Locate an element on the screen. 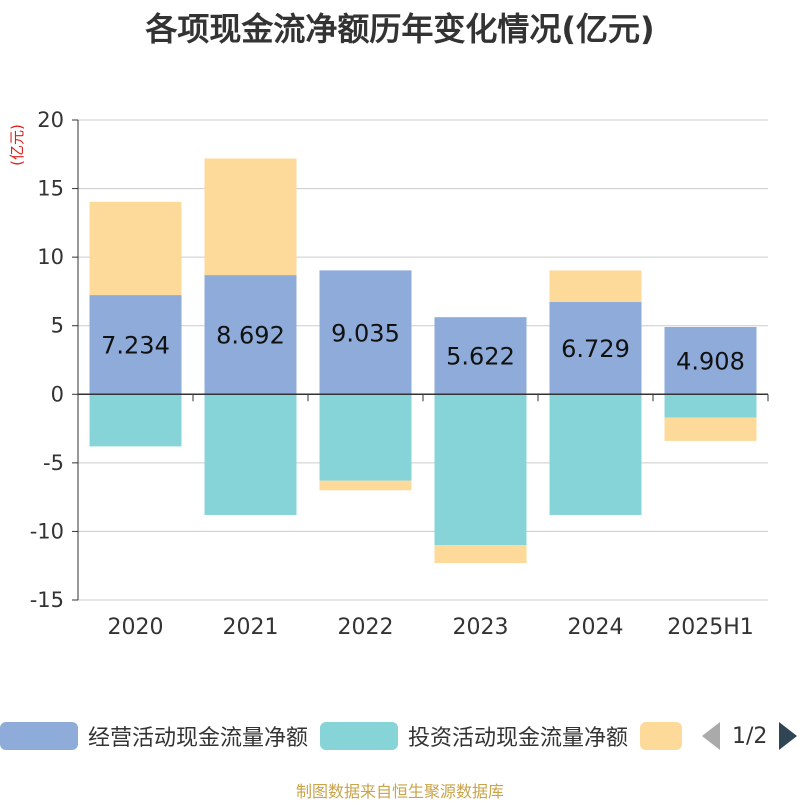 This screenshot has width=800, height=802. legend-page-indicator: 1/2 is located at coordinates (750, 736).